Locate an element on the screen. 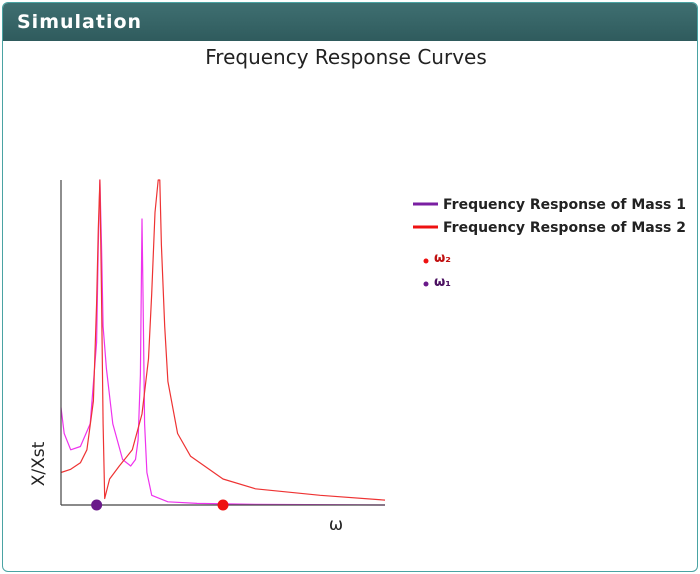 Image resolution: width=700 pixels, height=574 pixels. legend-label-omega-1: ω₁ is located at coordinates (442, 282).